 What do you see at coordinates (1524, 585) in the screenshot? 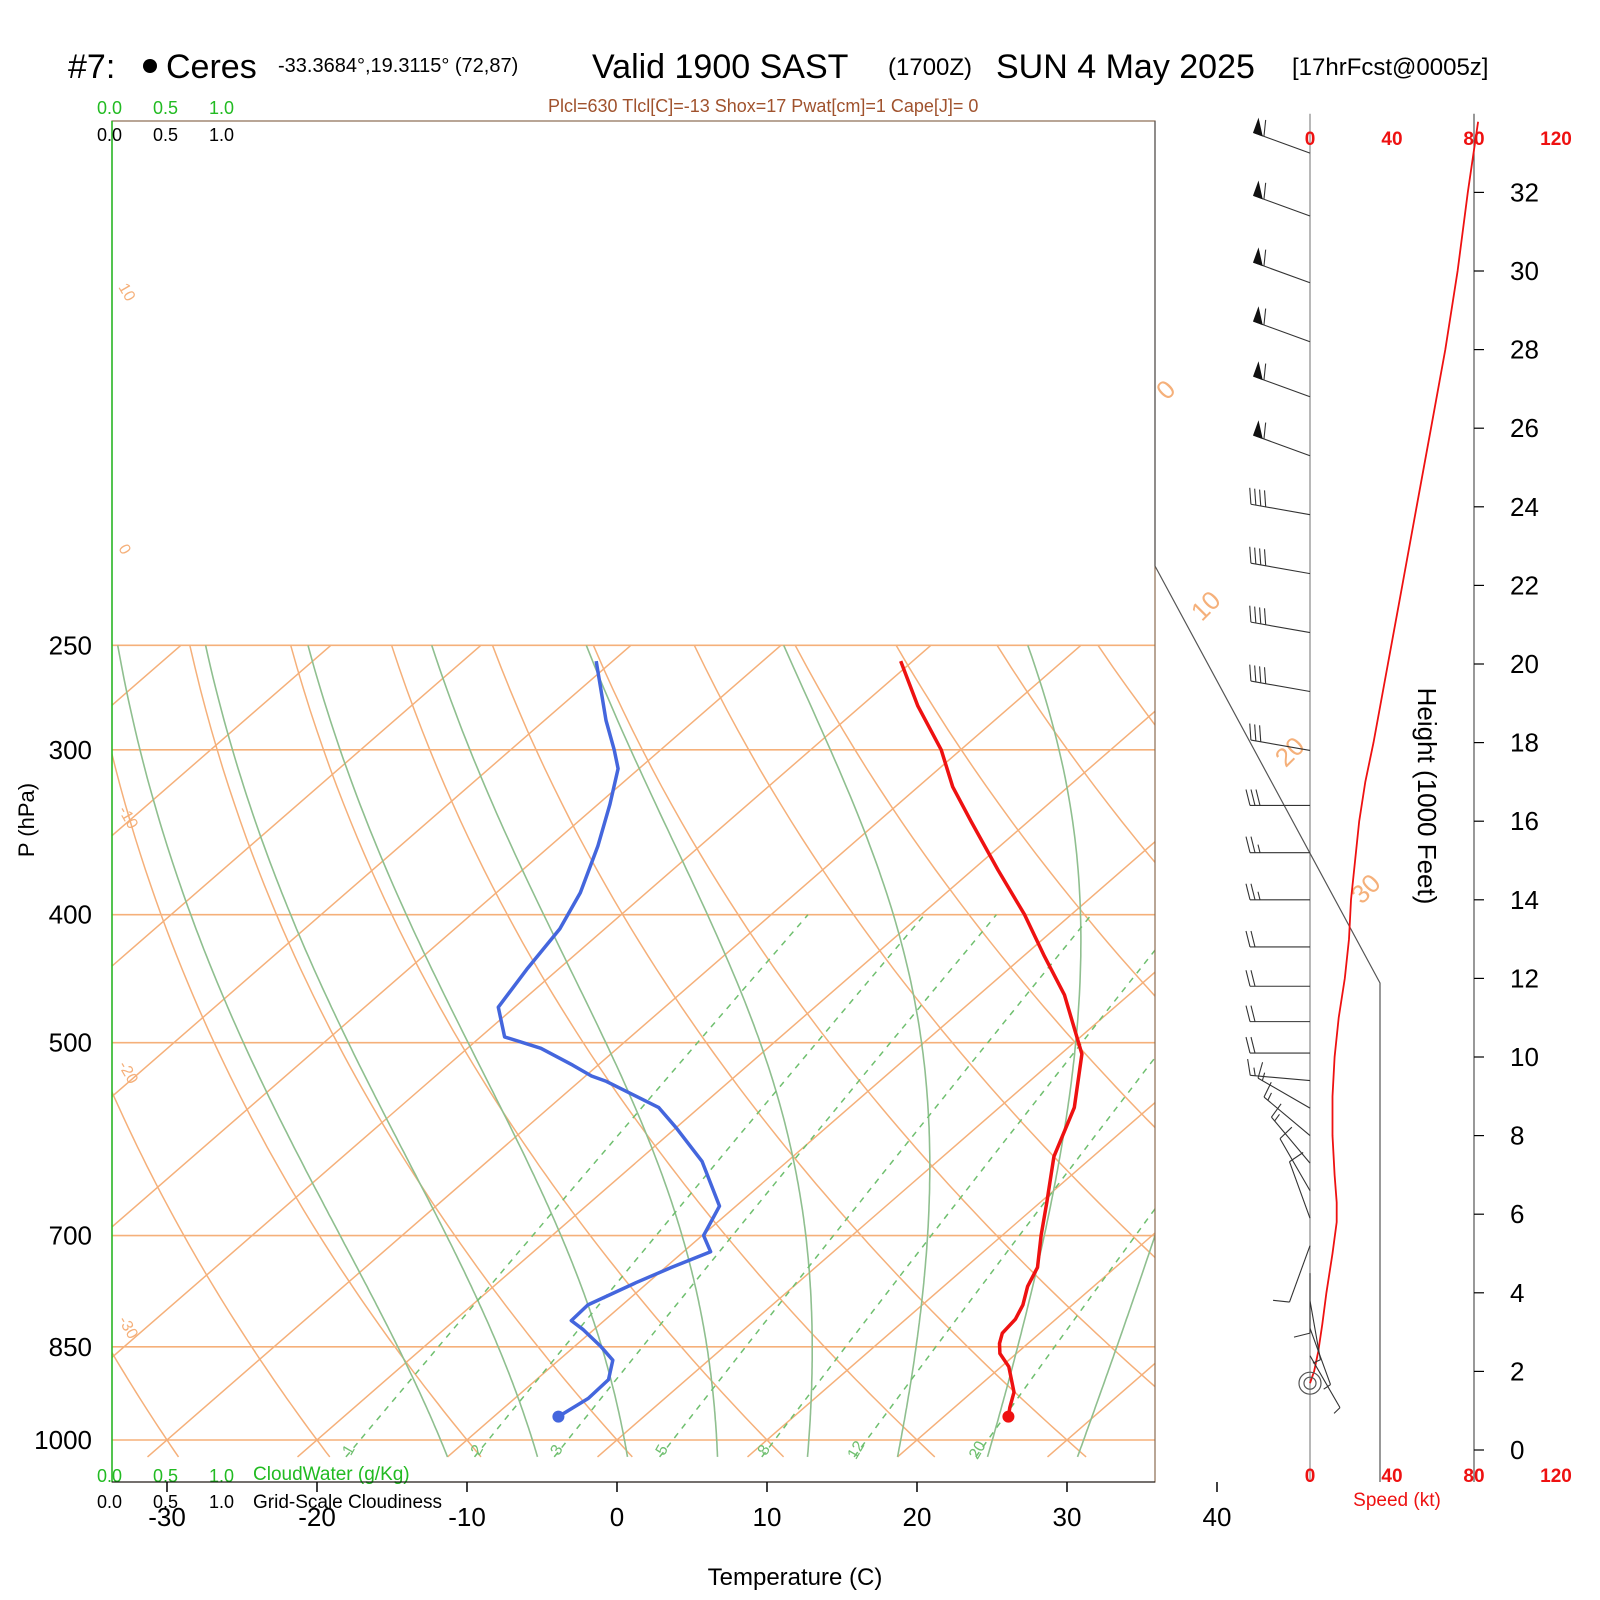
I see `height-tick-label: 22` at bounding box center [1524, 585].